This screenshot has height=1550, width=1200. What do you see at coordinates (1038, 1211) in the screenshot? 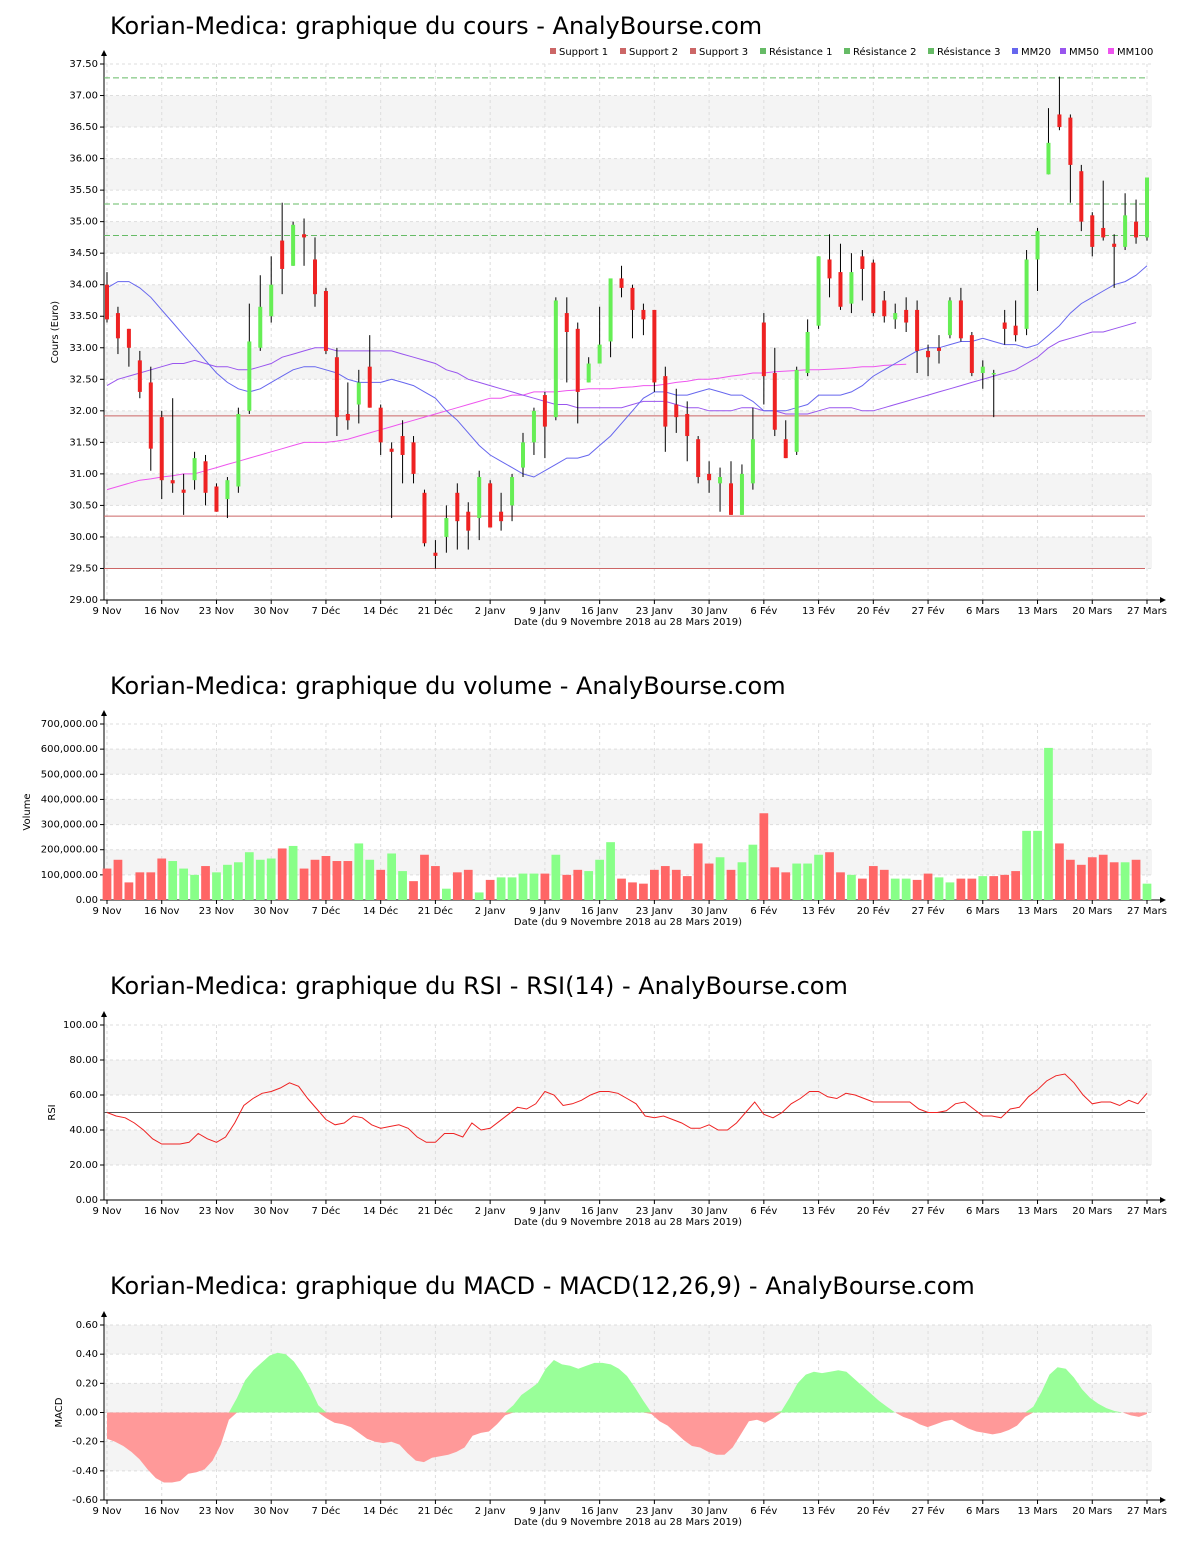
I see `rsi-xtick-label: 13 Mars` at bounding box center [1038, 1211].